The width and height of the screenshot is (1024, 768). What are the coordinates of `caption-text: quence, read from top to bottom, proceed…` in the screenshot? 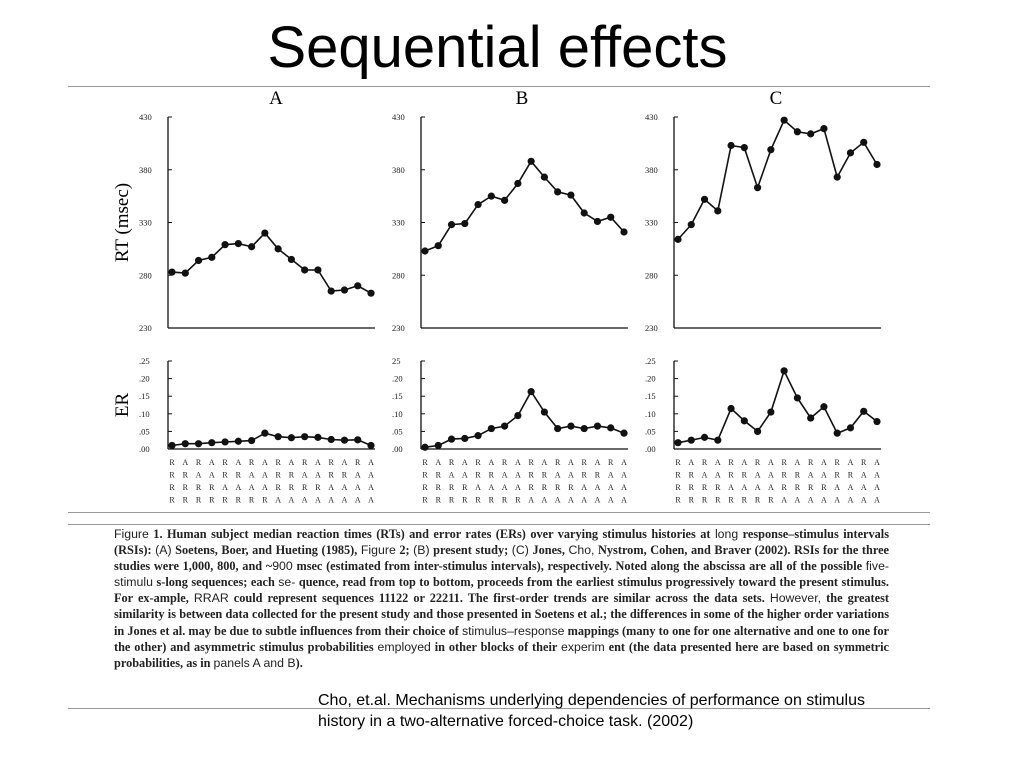 It's located at (501, 590).